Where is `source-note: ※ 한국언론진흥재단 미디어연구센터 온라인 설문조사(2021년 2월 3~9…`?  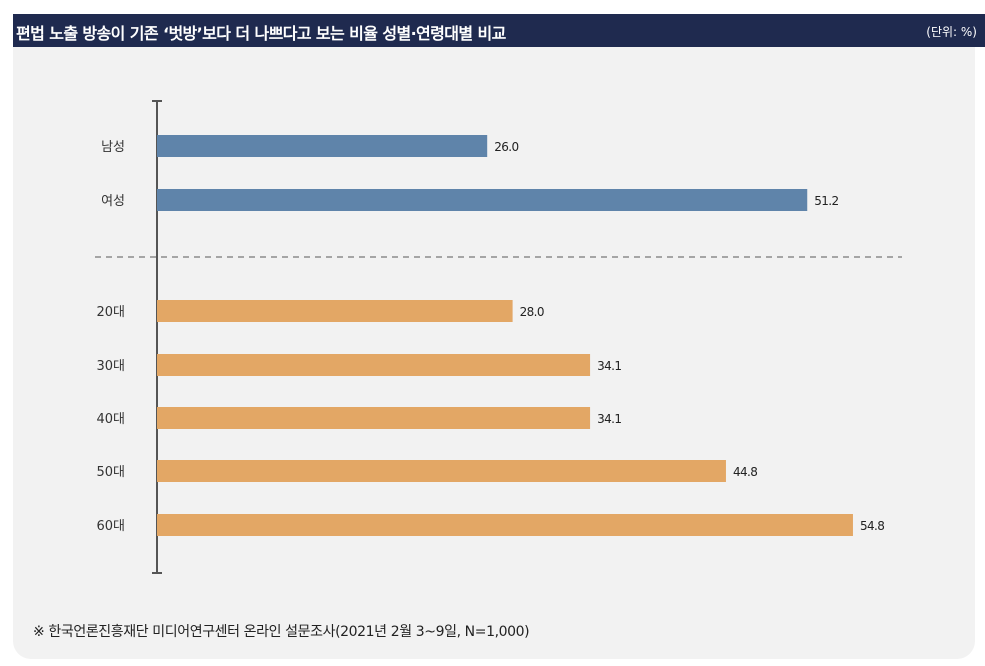 source-note: ※ 한국언론진흥재단 미디어연구센터 온라인 설문조사(2021년 2월 3~9… is located at coordinates (281, 632).